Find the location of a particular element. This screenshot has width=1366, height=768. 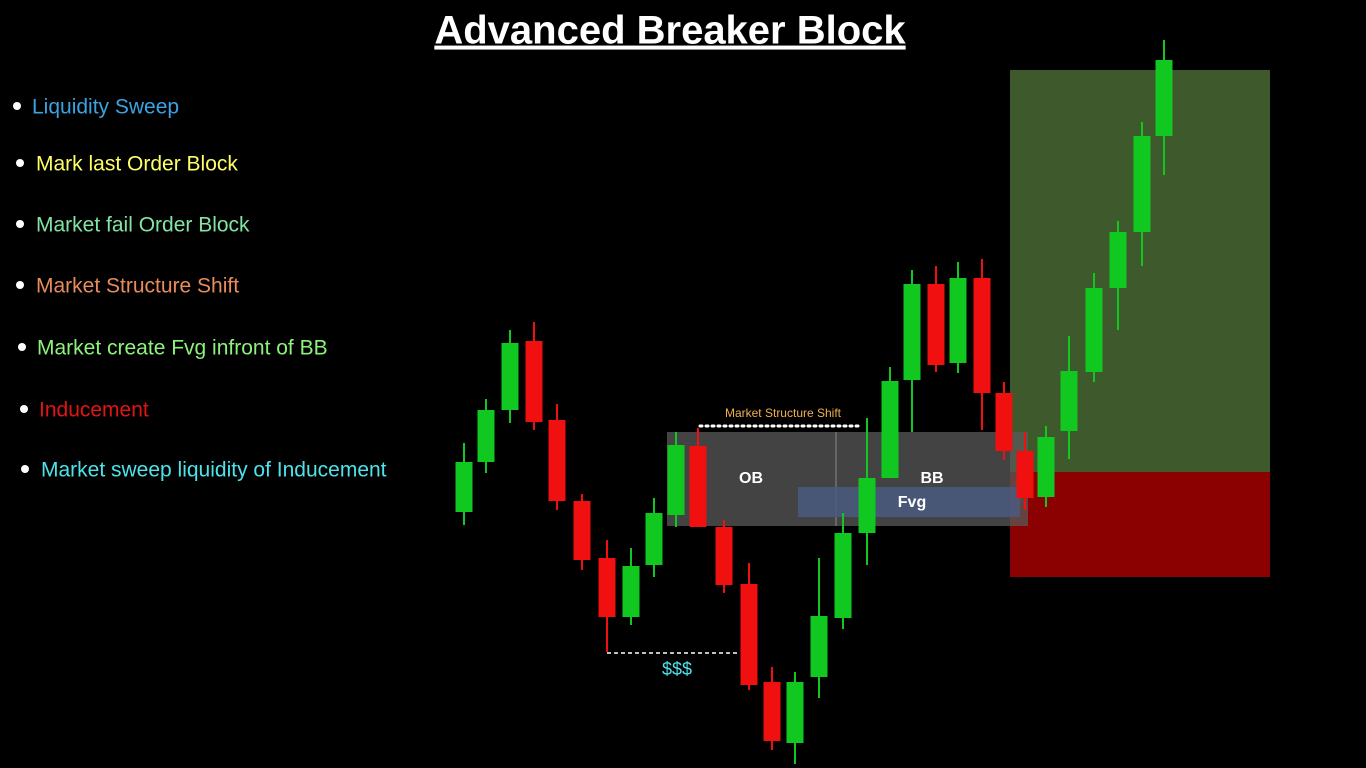

title: Advanced Breaker Block is located at coordinates (670, 31).